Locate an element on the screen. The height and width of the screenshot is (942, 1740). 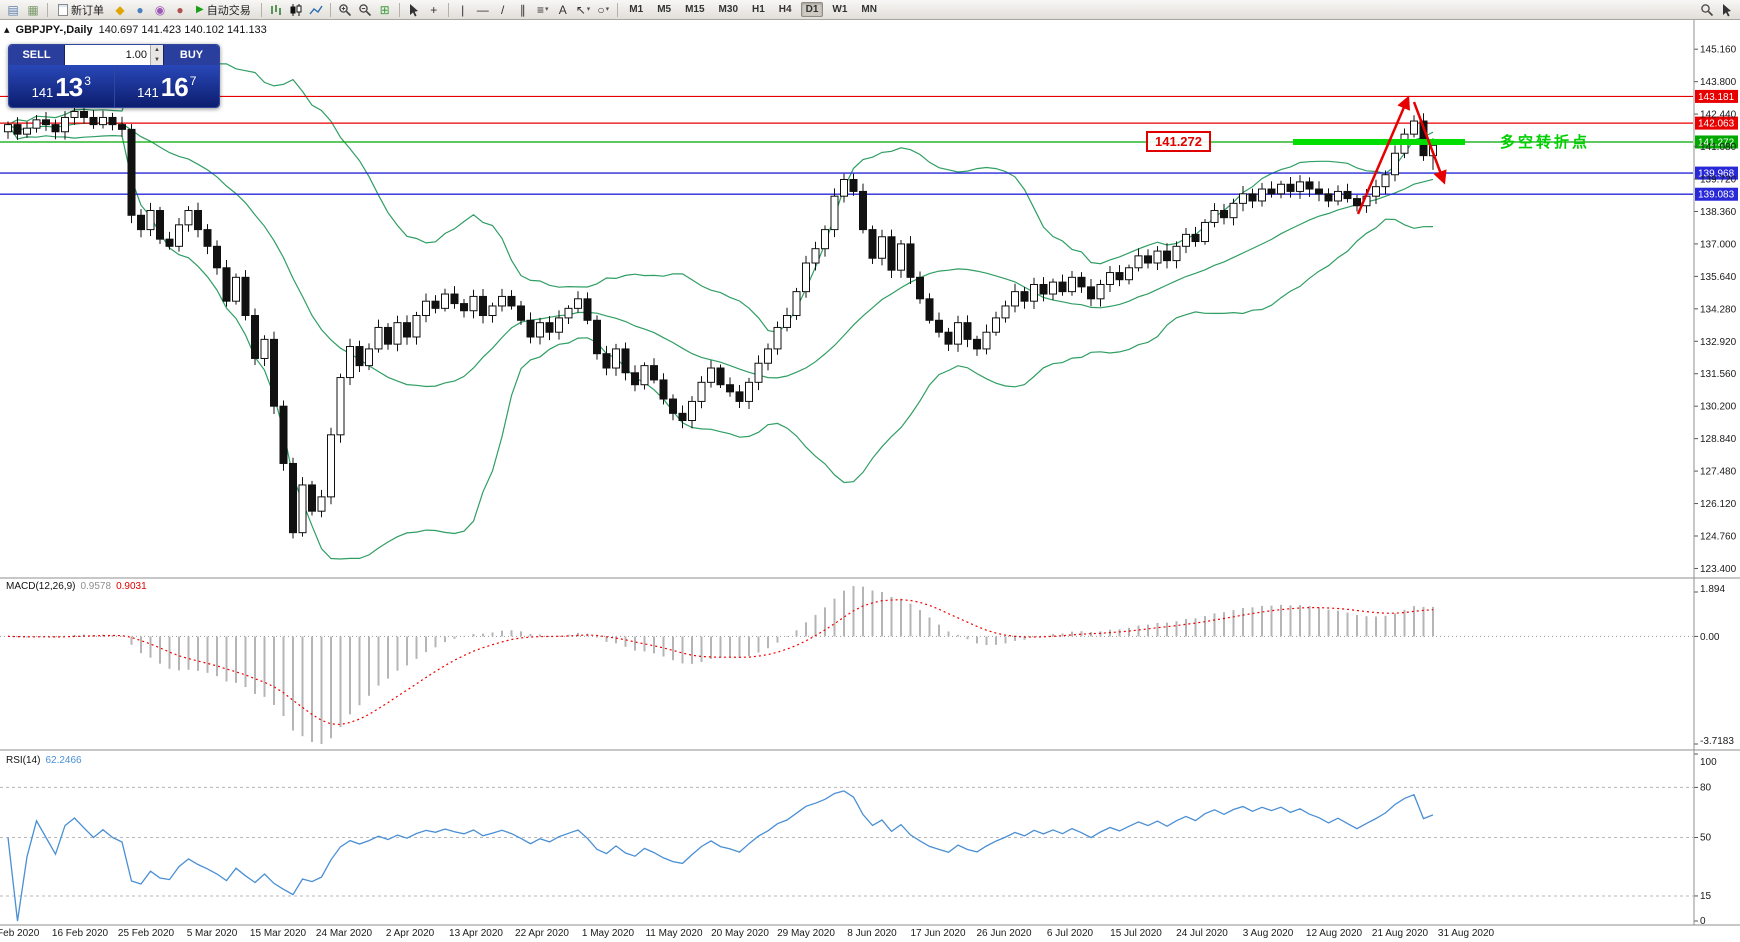
contacts-icon: ● is located at coordinates (140, 9).